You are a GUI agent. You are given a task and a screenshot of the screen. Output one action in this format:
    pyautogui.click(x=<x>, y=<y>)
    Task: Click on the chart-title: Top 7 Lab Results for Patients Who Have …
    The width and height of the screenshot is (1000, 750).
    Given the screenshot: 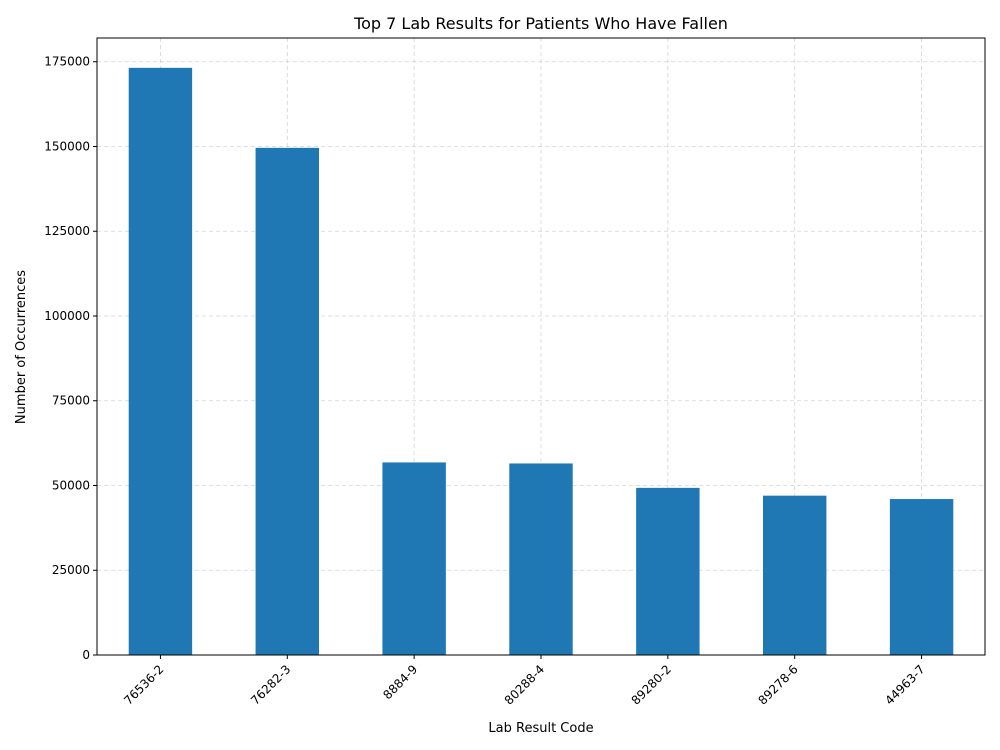 What is the action you would take?
    pyautogui.click(x=540, y=23)
    